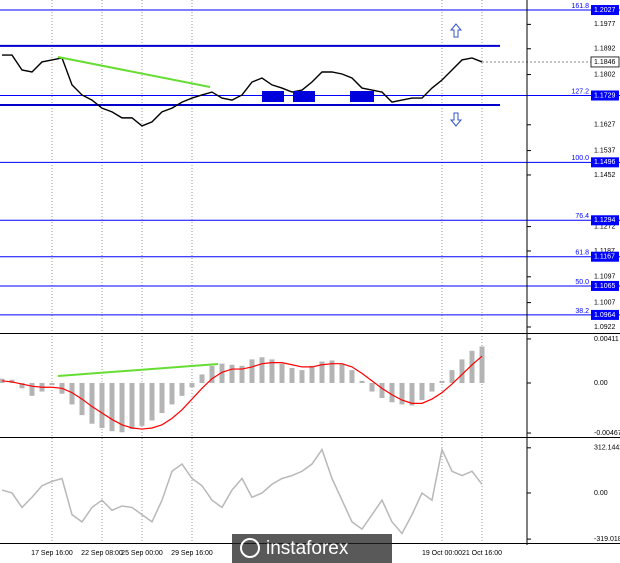 The image size is (620, 563). I want to click on y-tick-label: 1.1007, so click(605, 302).